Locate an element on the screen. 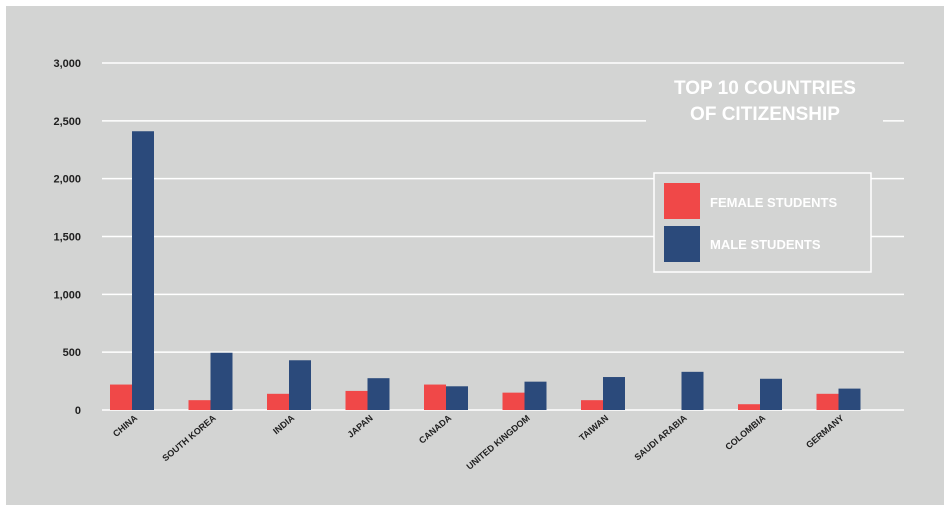 The width and height of the screenshot is (950, 511). legend-label-female: FEMALE STUDENTS is located at coordinates (773, 202).